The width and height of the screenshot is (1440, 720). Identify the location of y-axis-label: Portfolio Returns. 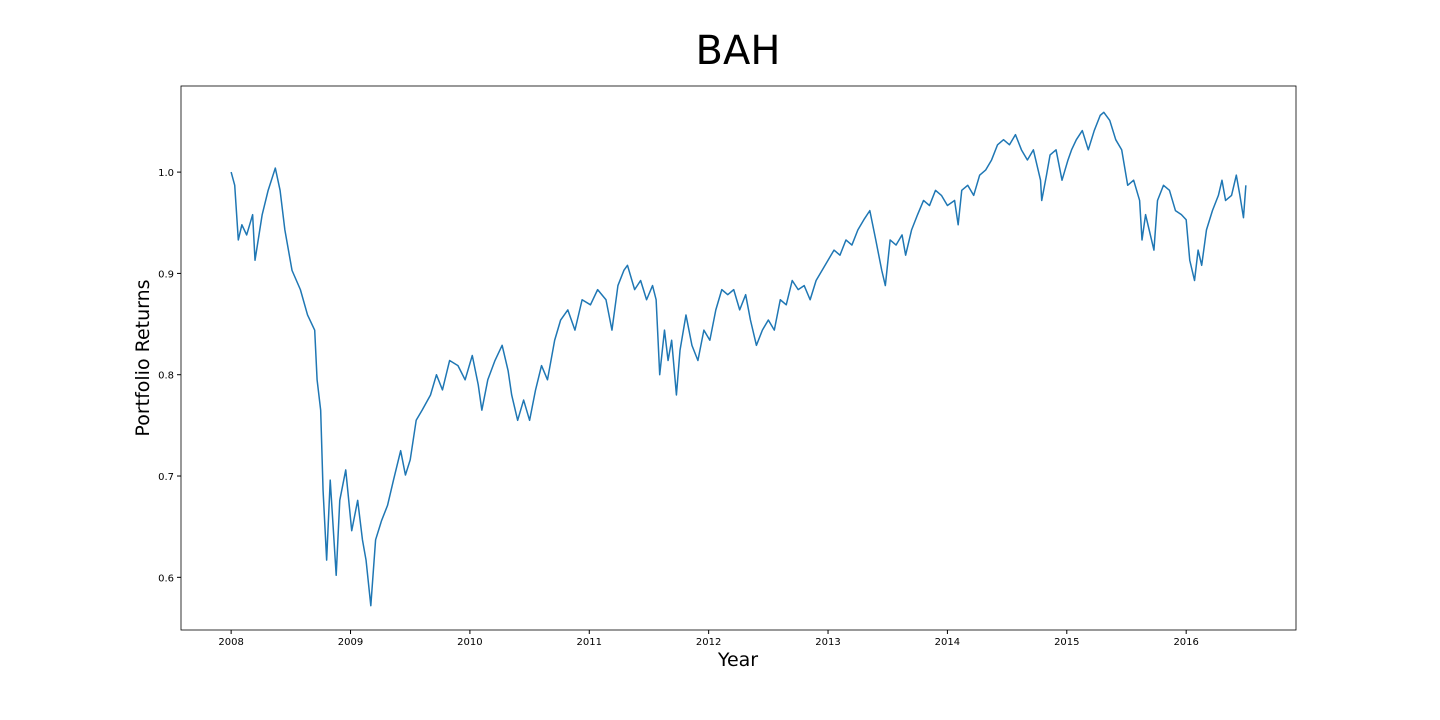
(143, 357).